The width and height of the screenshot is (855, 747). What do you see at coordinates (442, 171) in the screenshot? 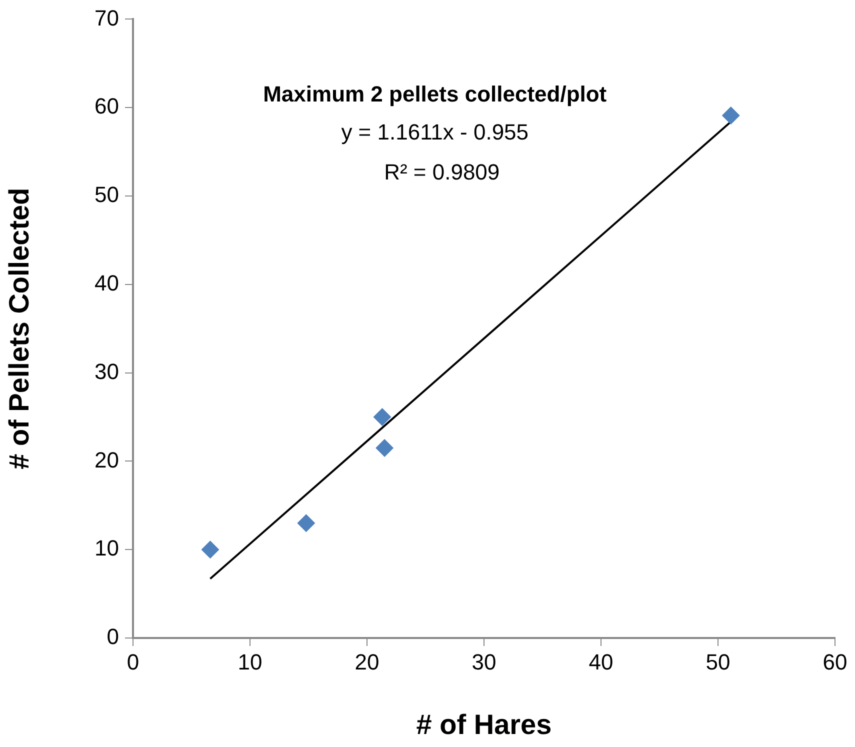
I see `annotation: R² = 0.9809` at bounding box center [442, 171].